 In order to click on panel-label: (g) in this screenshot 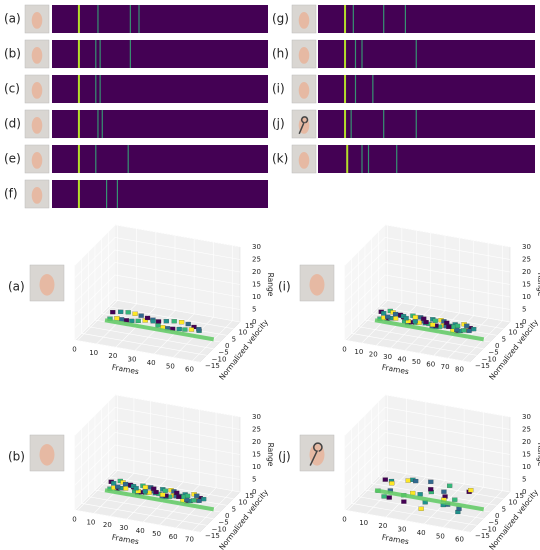, I will do `click(280, 19)`.